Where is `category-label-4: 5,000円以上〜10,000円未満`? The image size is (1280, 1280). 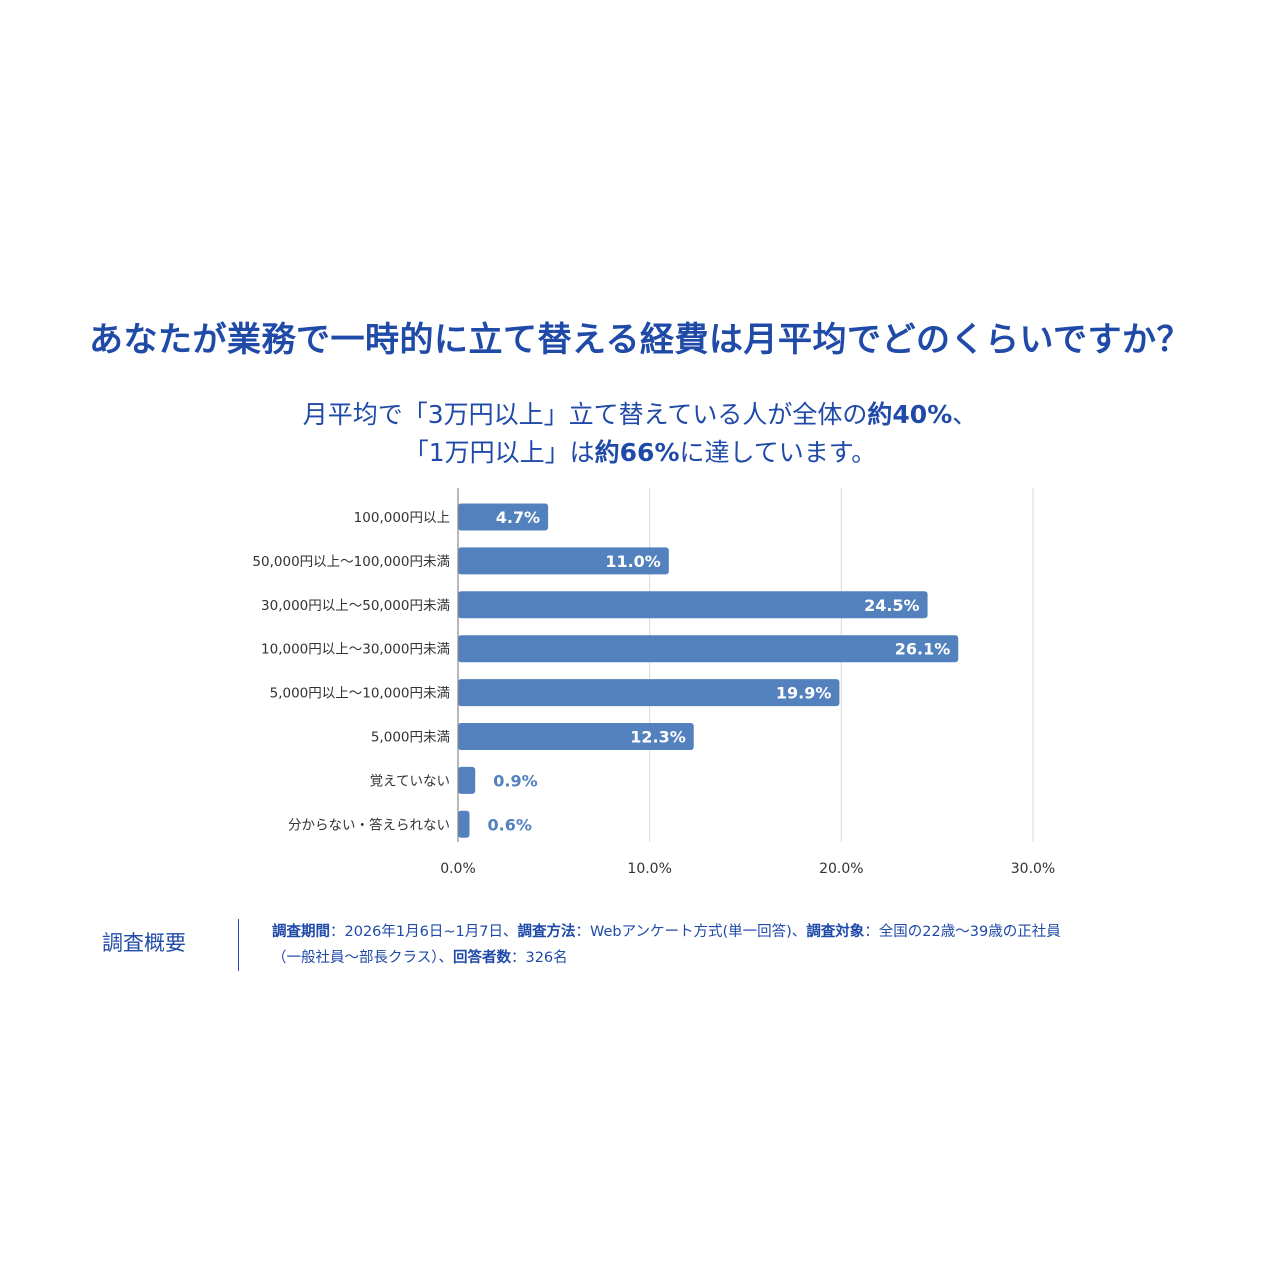 category-label-4: 5,000円以上〜10,000円未満 is located at coordinates (360, 694).